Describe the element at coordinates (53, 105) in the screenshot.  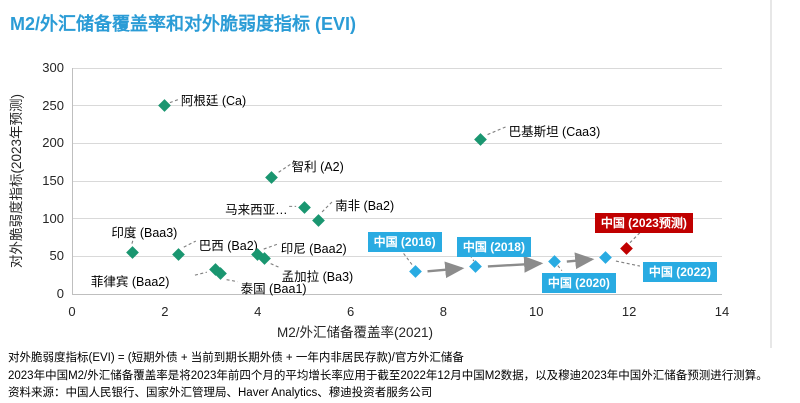
I see `y-tick-label: 250` at that location.